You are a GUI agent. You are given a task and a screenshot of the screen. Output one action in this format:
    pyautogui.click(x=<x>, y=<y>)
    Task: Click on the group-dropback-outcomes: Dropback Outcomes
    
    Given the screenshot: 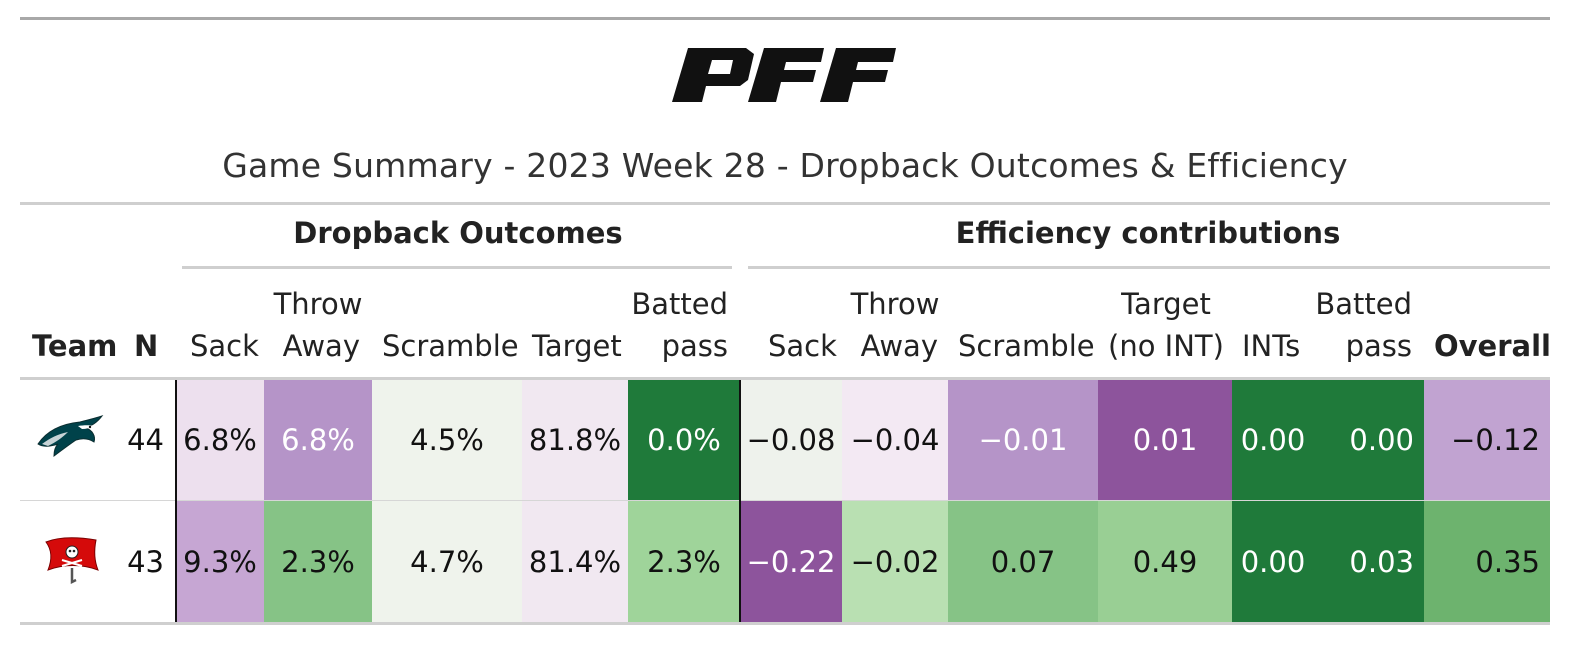 What is the action you would take?
    pyautogui.click(x=458, y=233)
    